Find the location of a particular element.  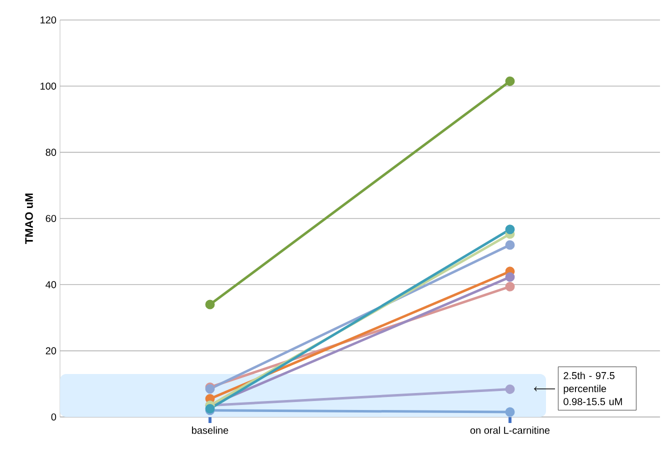

y-tick-label: 80 is located at coordinates (51, 152).